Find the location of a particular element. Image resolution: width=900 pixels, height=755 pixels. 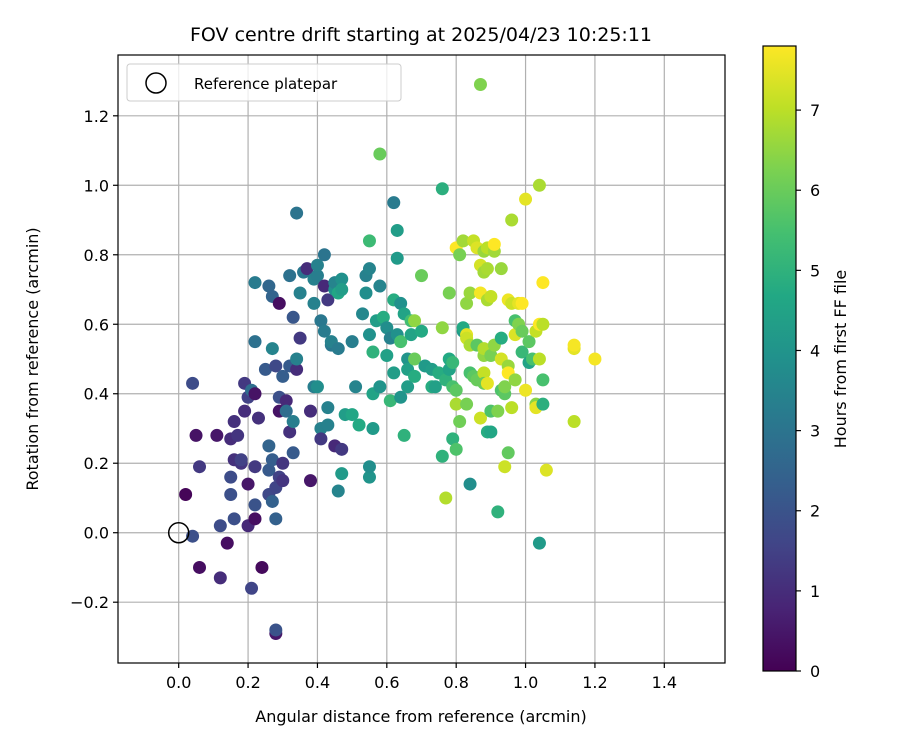

y-tick-label: 0.0 is located at coordinates (96, 533).